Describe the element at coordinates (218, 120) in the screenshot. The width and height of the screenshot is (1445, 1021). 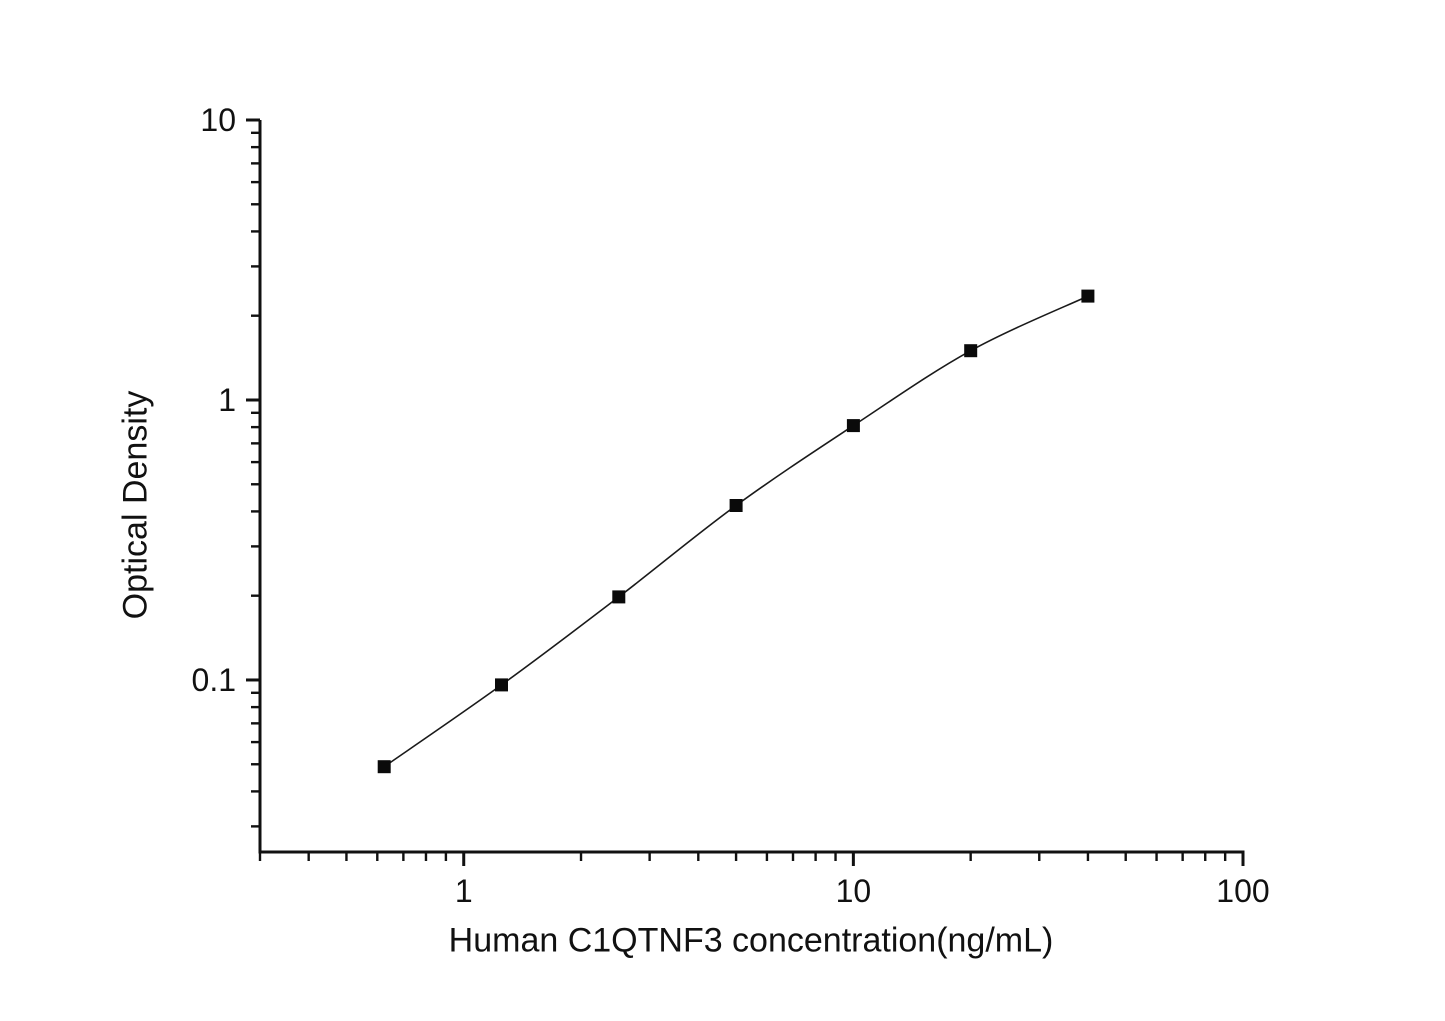
I see `y-tick-label: 10` at that location.